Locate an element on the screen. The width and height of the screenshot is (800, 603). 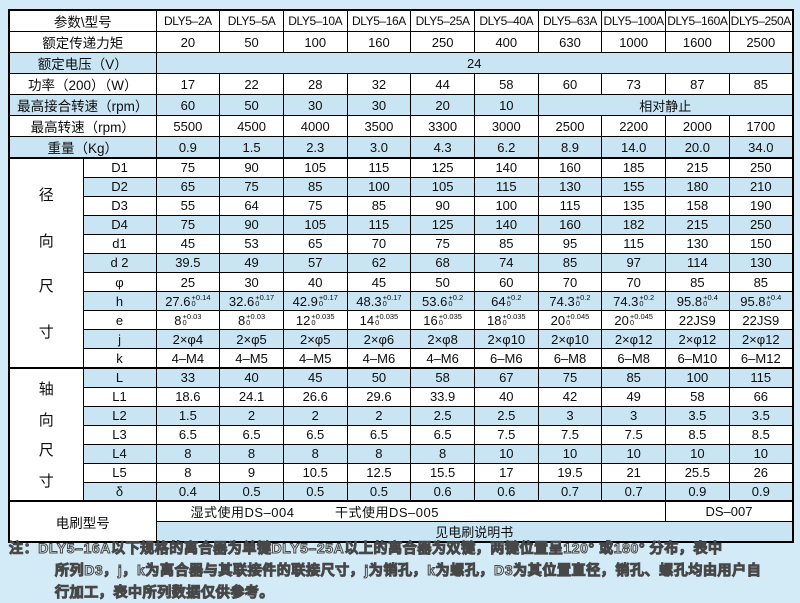
model-header: DLY5–25A is located at coordinates (442, 20).